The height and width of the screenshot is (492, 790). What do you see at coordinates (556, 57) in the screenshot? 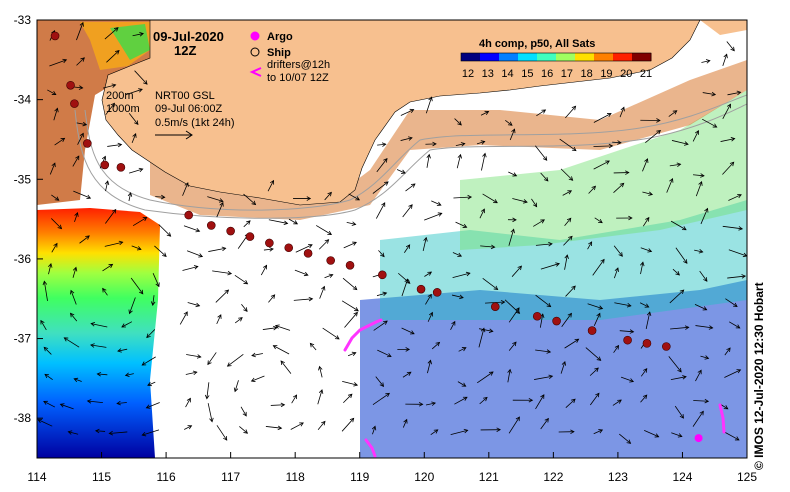
I see `colorbar-frame` at bounding box center [556, 57].